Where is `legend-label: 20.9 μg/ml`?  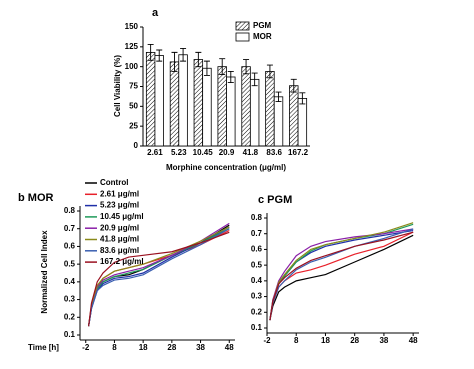 legend-label: 20.9 μg/ml is located at coordinates (119, 227).